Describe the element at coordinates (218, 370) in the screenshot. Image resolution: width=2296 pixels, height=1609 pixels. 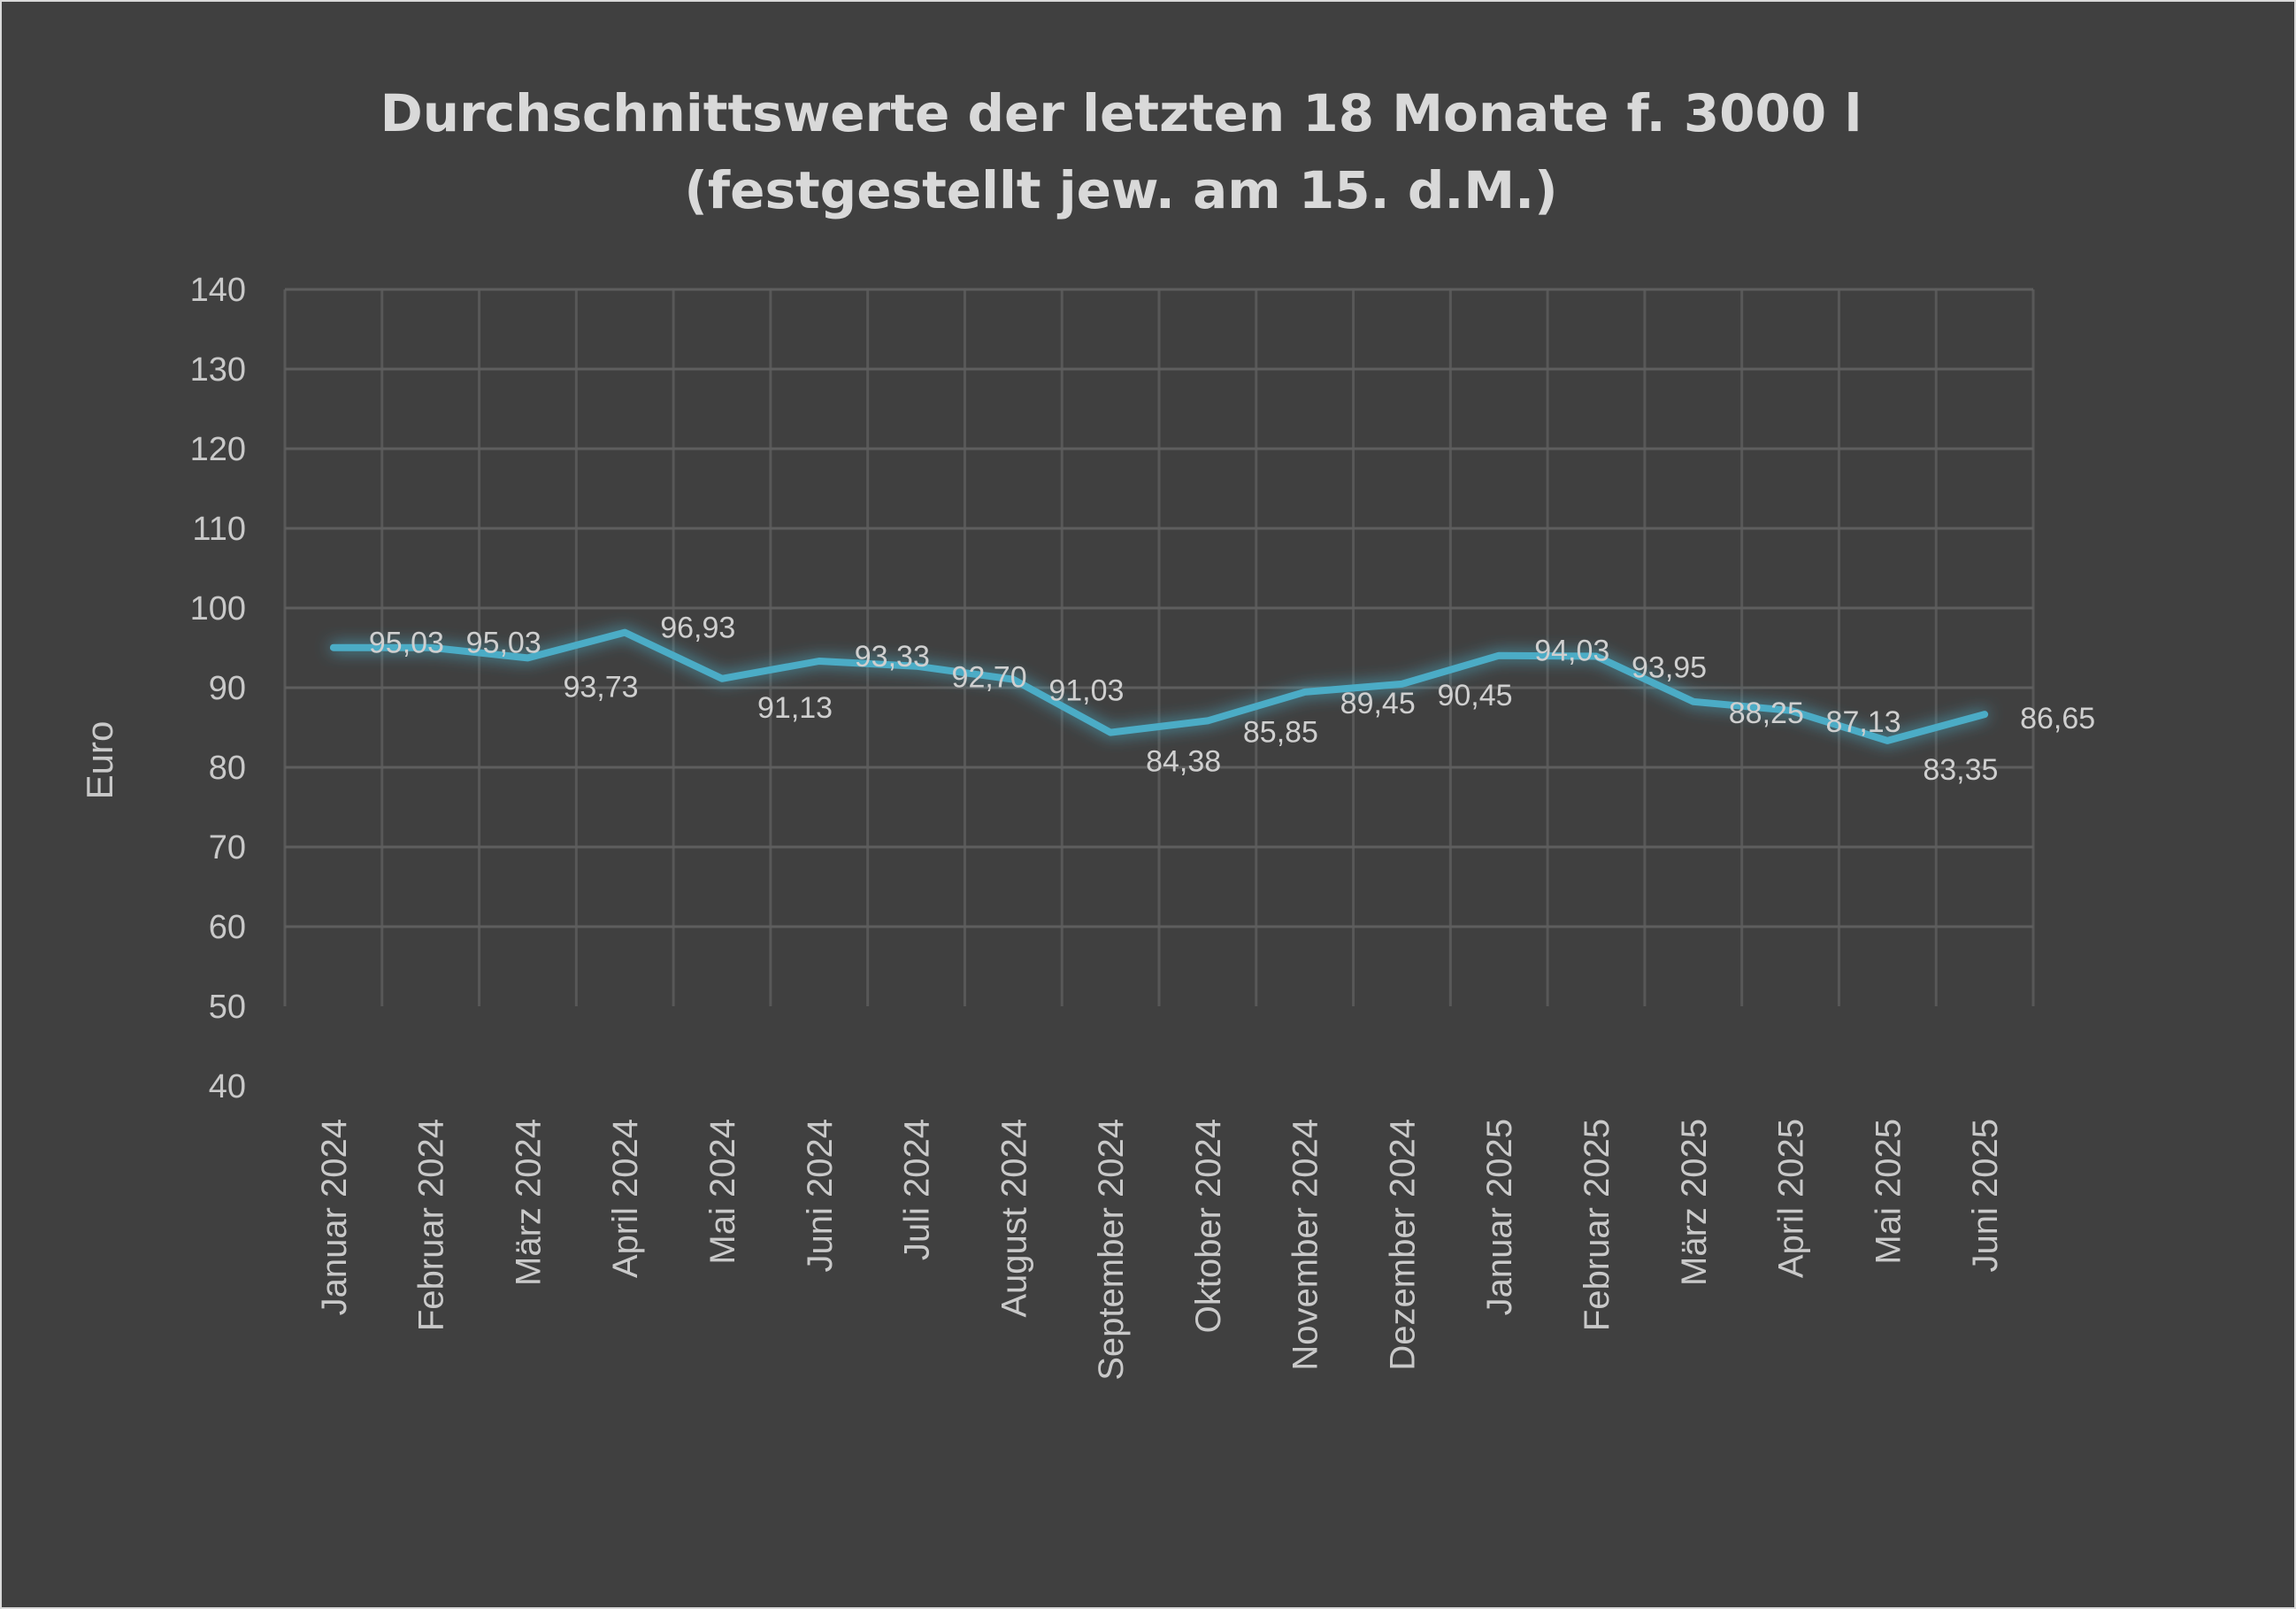
I see `y-tick-label: 130` at that location.